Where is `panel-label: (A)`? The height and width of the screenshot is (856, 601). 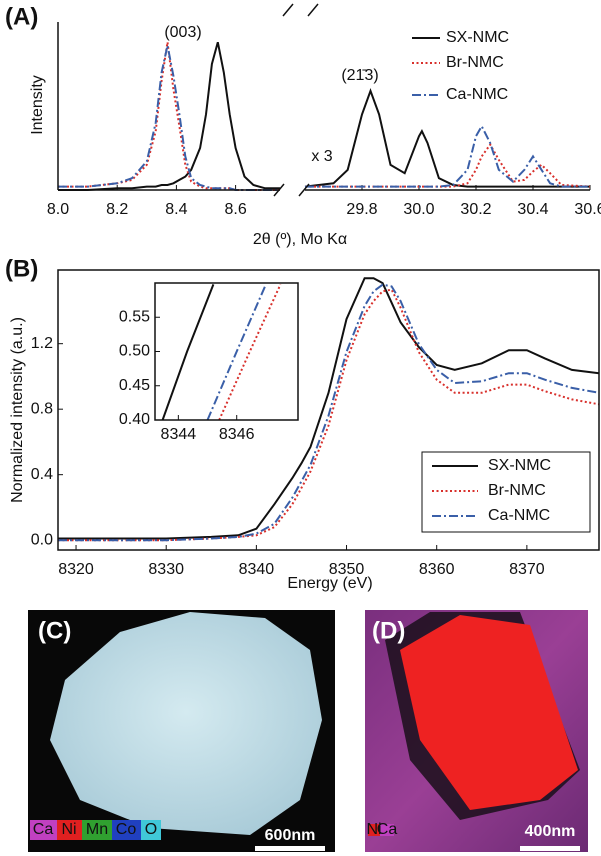 panel-label: (A) is located at coordinates (21, 16).